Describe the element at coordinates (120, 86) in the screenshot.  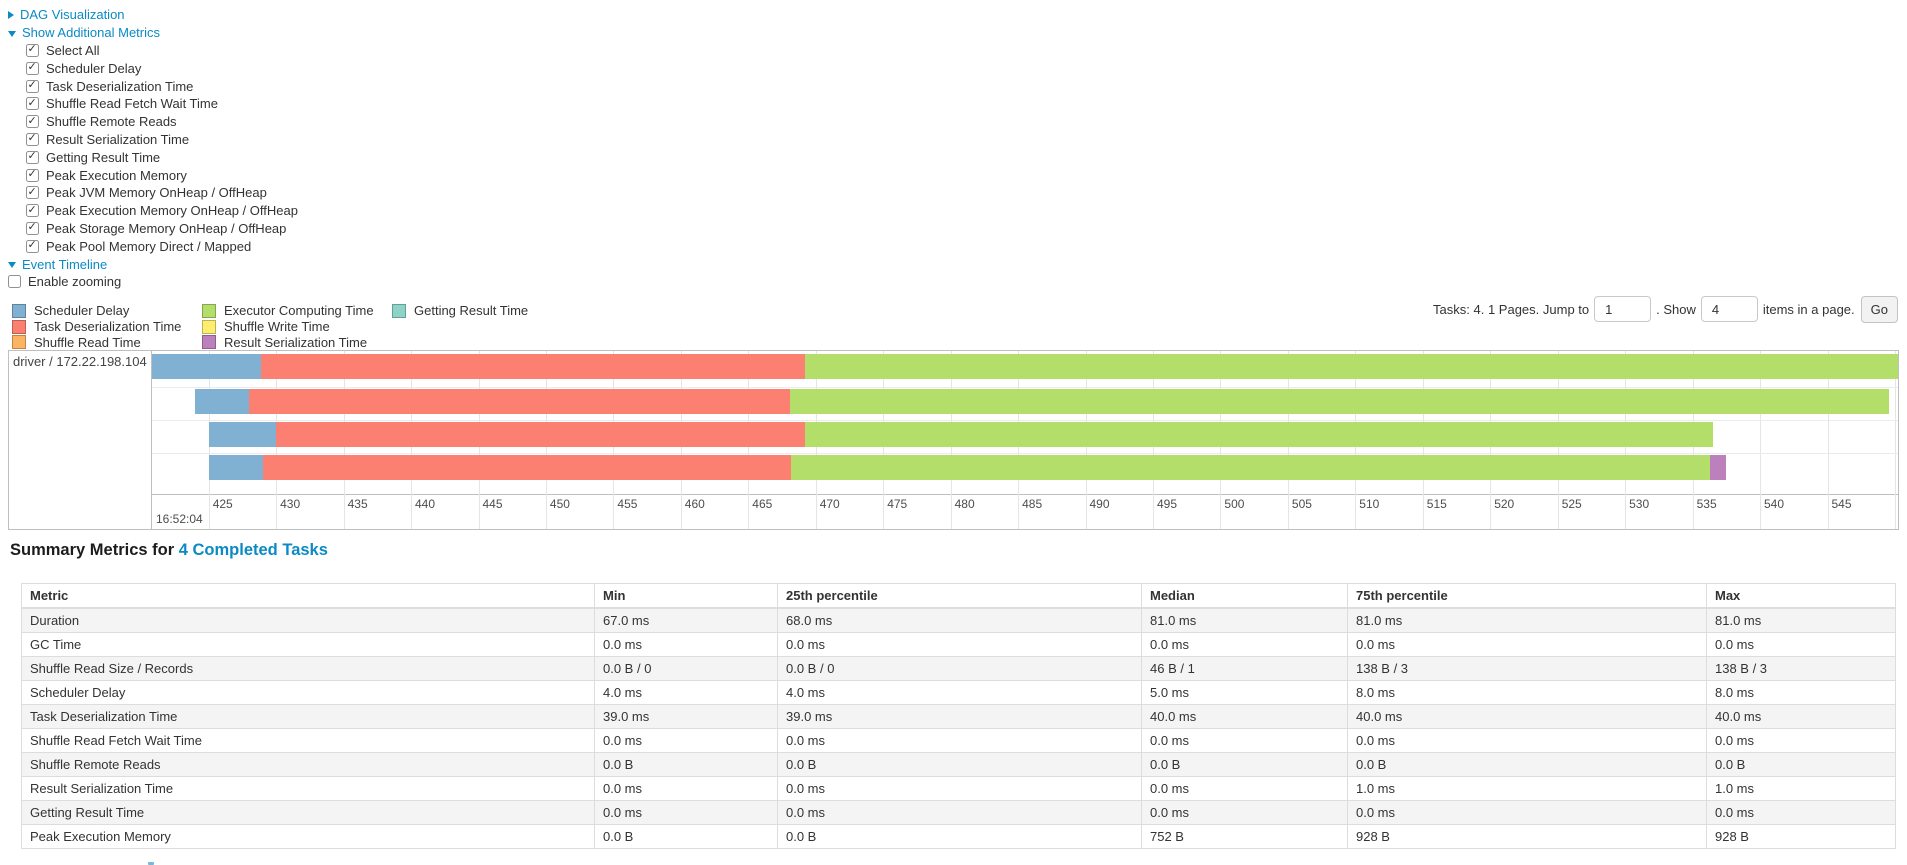
I see `checkbox-label-task-deserialization-time: Task Deserialization Time` at that location.